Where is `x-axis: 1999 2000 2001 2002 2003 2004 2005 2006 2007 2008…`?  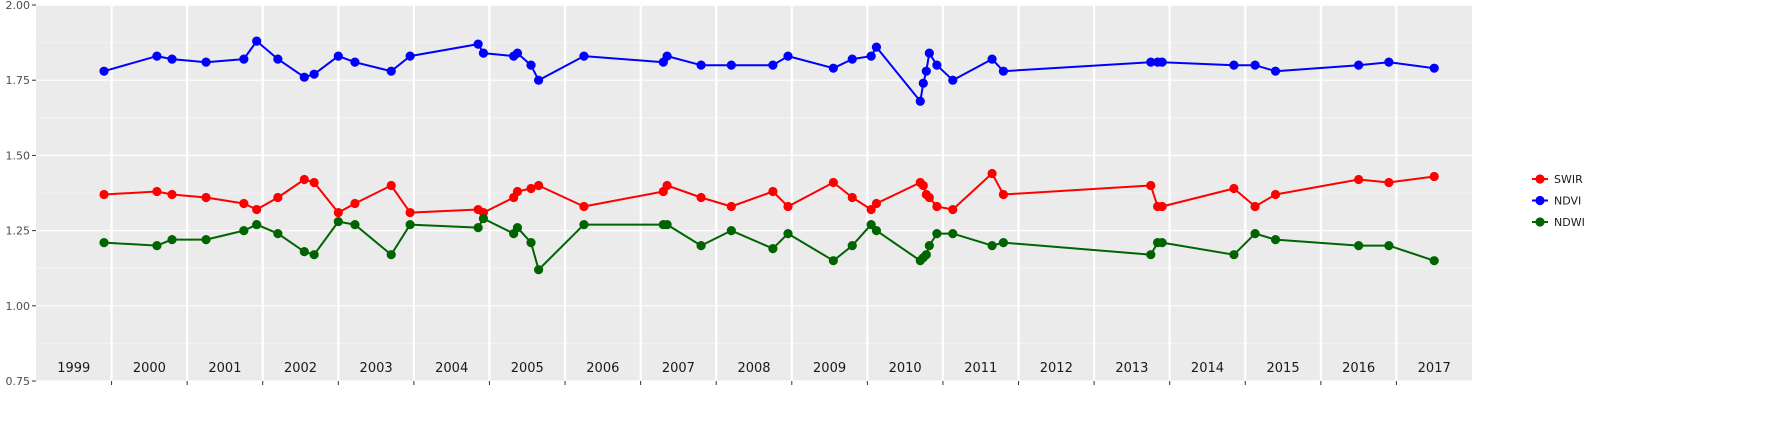
x-axis: 1999 2000 2001 2002 2003 2004 2005 2006 2007 2008… is located at coordinates (754, 373).